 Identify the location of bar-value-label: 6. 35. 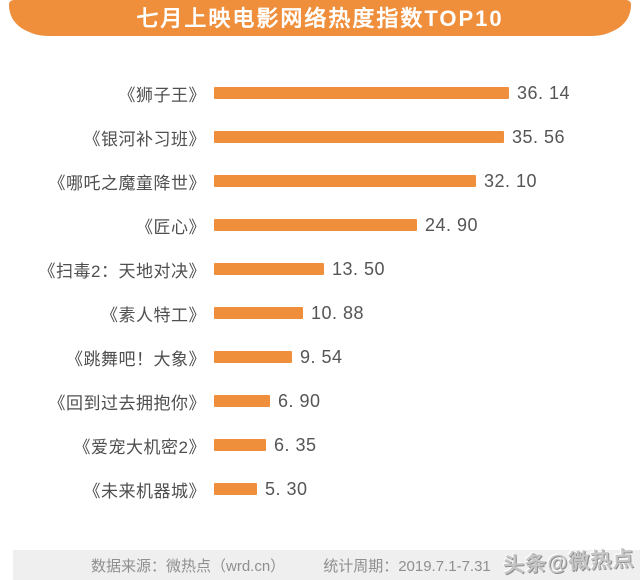
(295, 444).